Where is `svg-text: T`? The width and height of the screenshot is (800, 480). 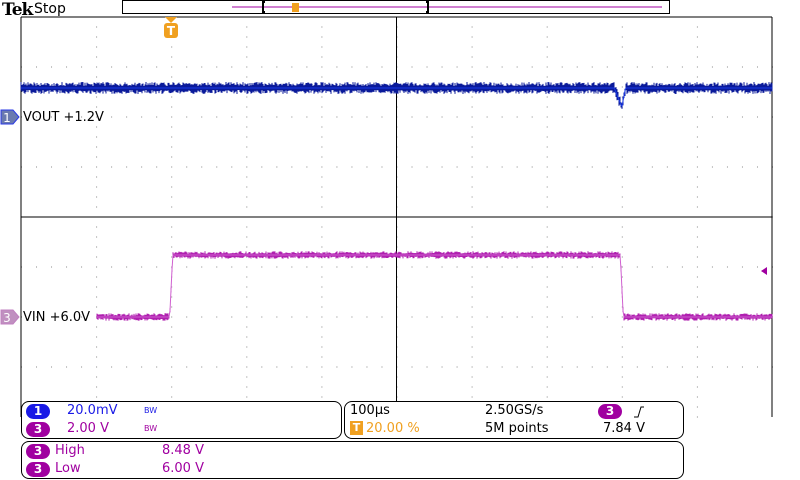 svg-text: T is located at coordinates (171, 31).